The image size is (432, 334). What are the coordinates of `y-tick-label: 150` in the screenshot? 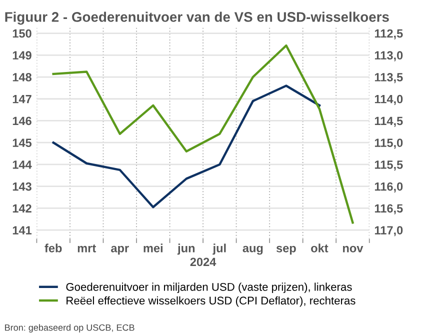 It's located at (22, 33).